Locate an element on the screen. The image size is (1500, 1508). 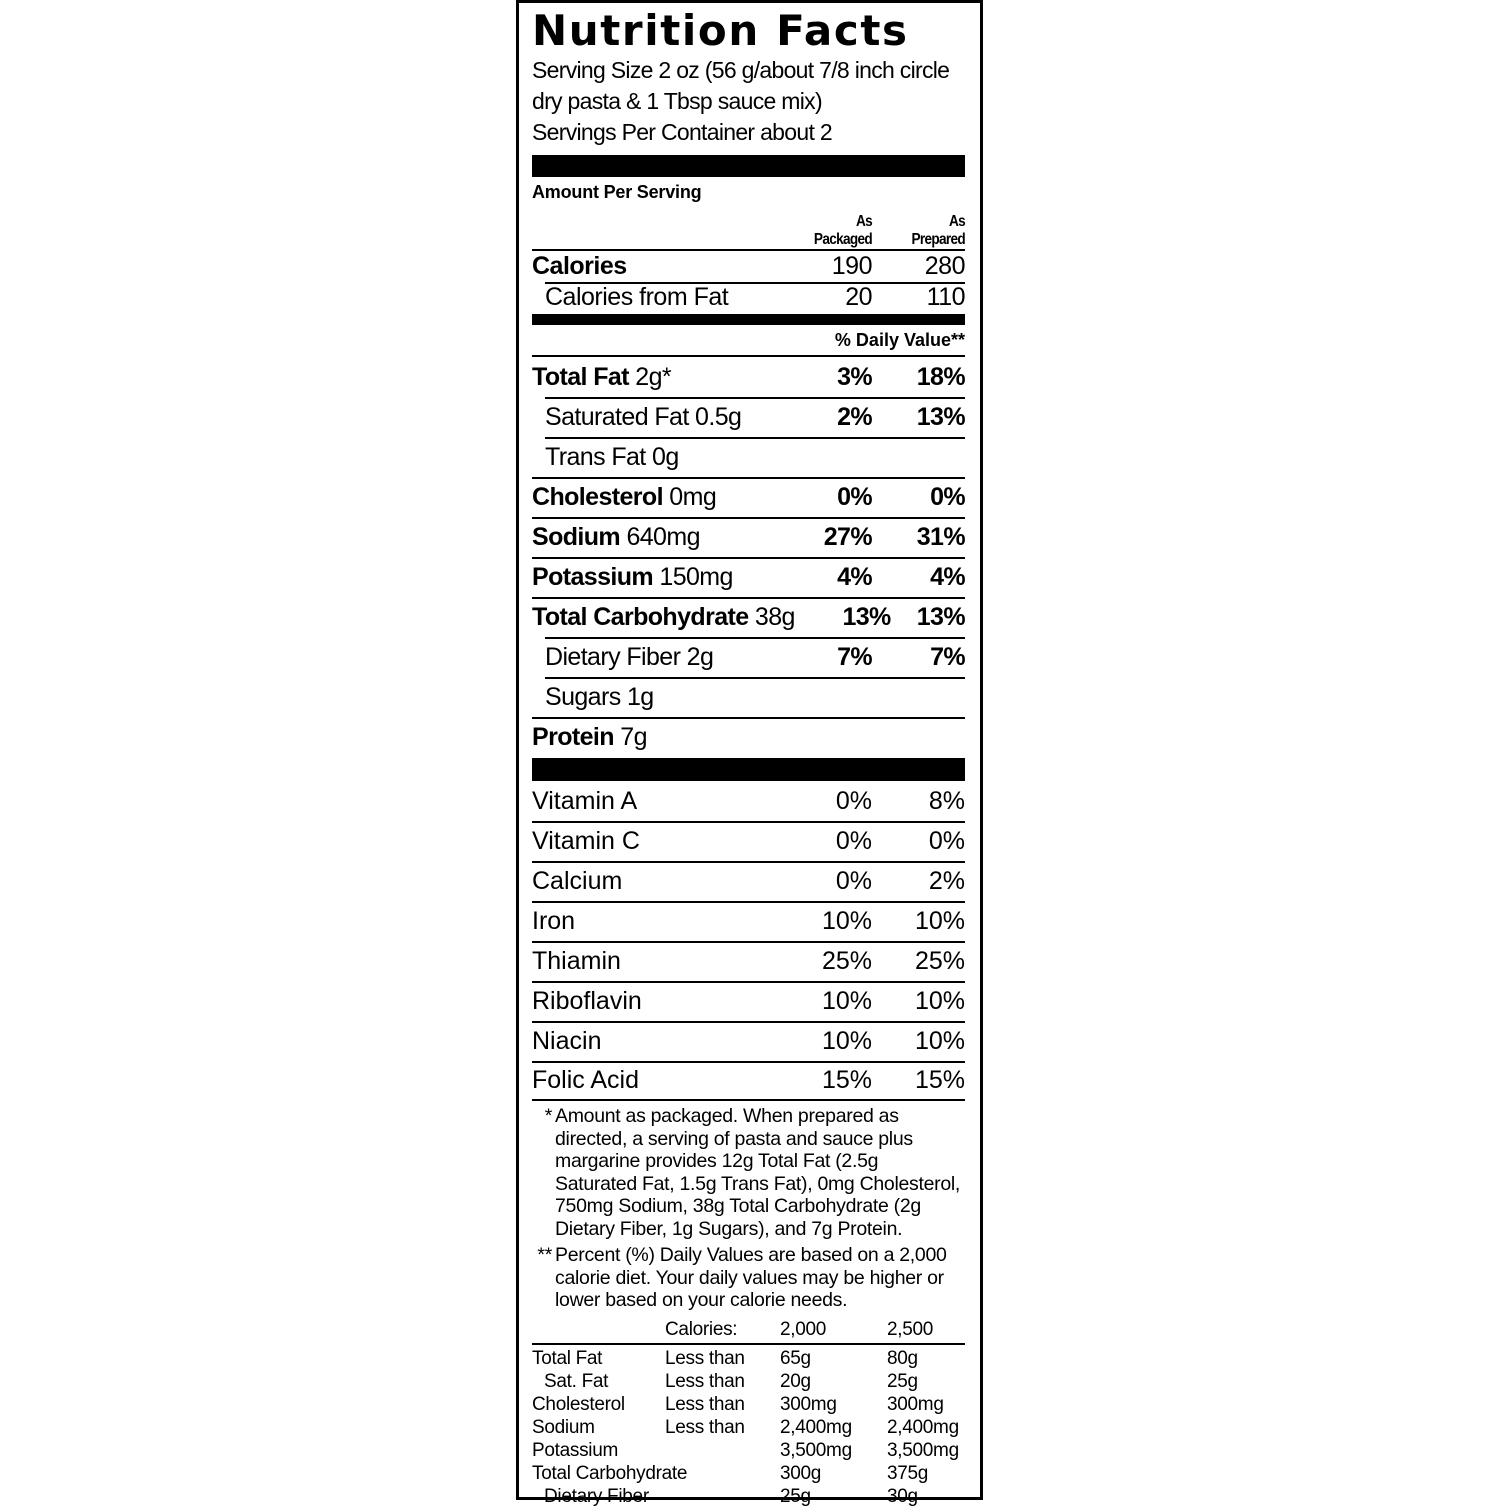
nutrient-label: Sugars 1g is located at coordinates (642, 697).